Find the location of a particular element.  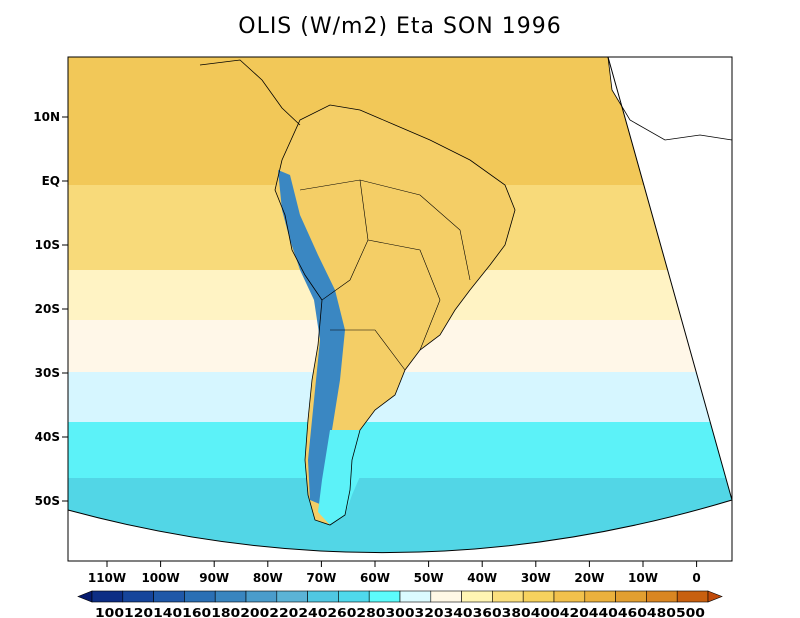

lat-label: 40S is located at coordinates (47, 437).